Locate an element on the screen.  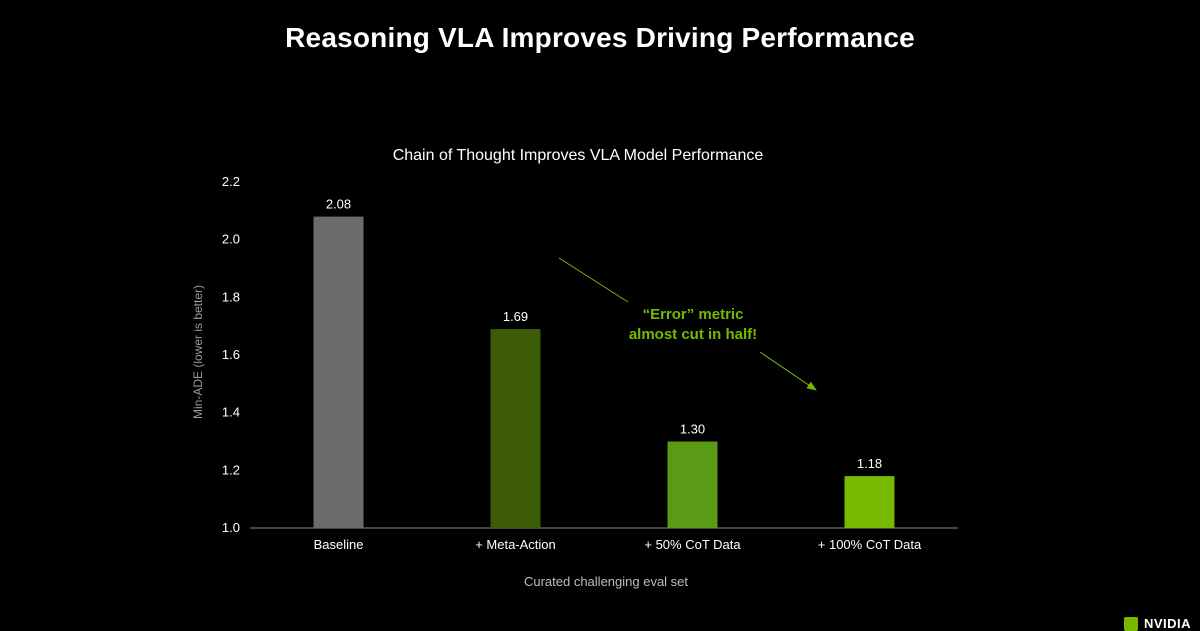
annotation: “Error” metric almost cut in half! is located at coordinates (687, 324).